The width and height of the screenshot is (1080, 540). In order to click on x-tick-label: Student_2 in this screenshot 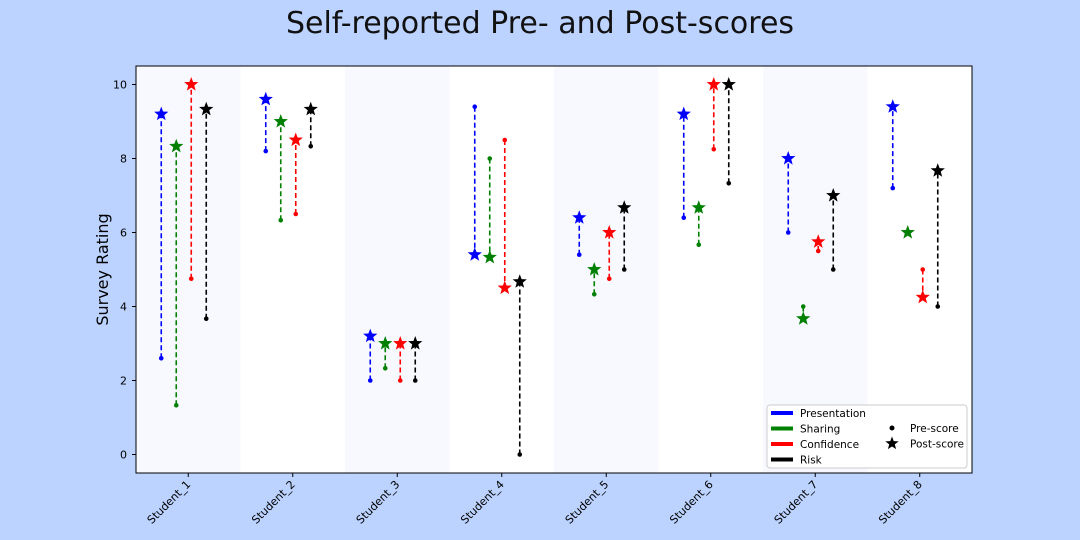, I will do `click(273, 502)`.